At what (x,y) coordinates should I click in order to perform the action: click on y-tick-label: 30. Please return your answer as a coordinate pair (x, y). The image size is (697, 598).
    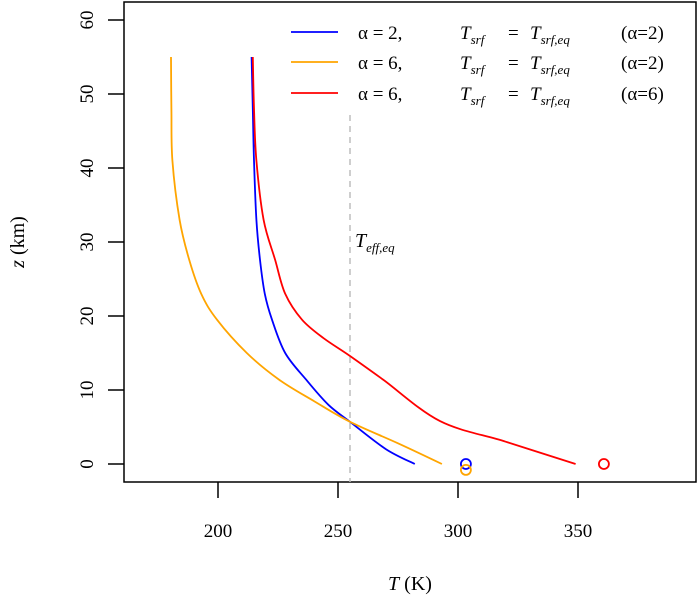
    Looking at the image, I should click on (87, 242).